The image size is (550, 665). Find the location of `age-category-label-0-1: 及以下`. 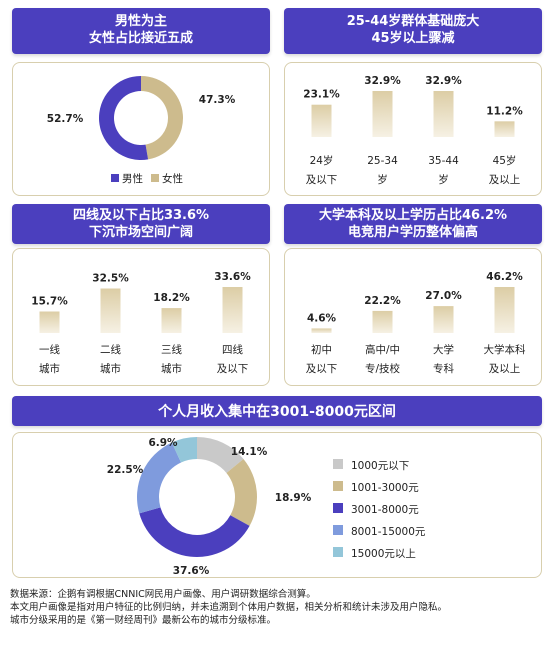

age-category-label-0-1: 及以下 is located at coordinates (322, 180).